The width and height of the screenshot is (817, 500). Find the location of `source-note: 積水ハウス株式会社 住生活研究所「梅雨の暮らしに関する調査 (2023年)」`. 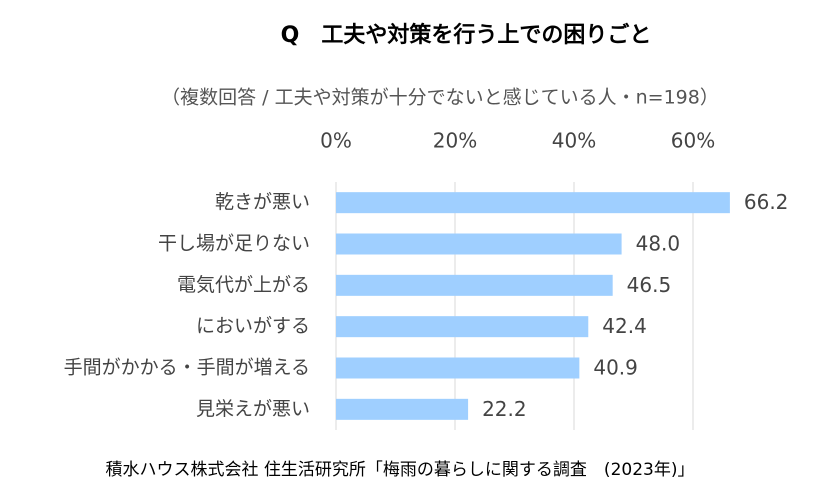

source-note: 積水ハウス株式会社 住生活研究所「梅雨の暮らしに関する調査 (2023年)」 is located at coordinates (400, 470).